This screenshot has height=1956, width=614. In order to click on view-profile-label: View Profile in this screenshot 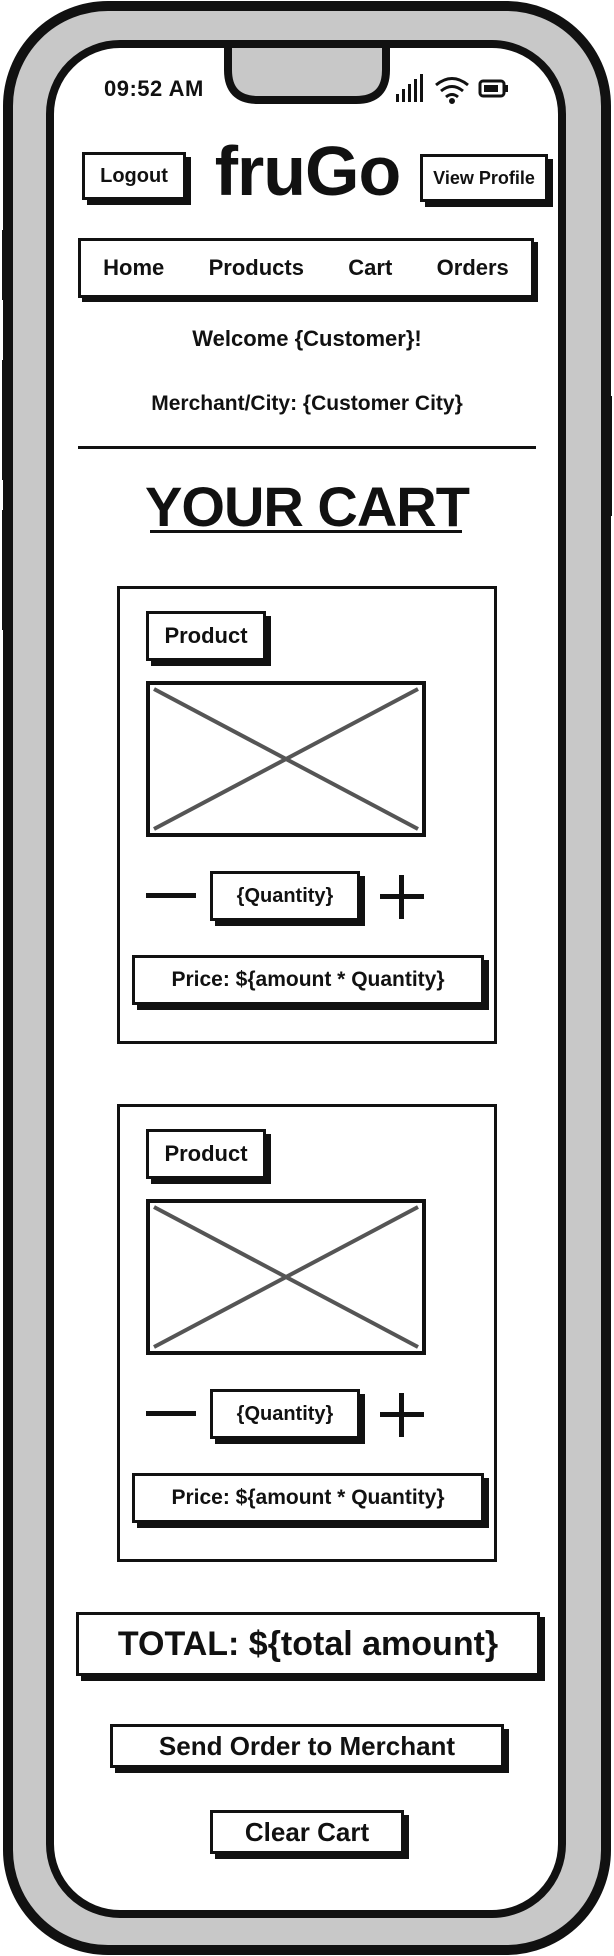, I will do `click(484, 177)`.